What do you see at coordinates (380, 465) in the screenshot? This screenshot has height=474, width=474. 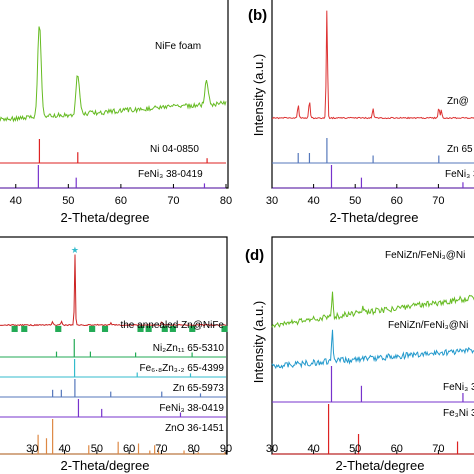 I see `panel-d-x-axis-label: 2-Theta/degree` at bounding box center [380, 465].